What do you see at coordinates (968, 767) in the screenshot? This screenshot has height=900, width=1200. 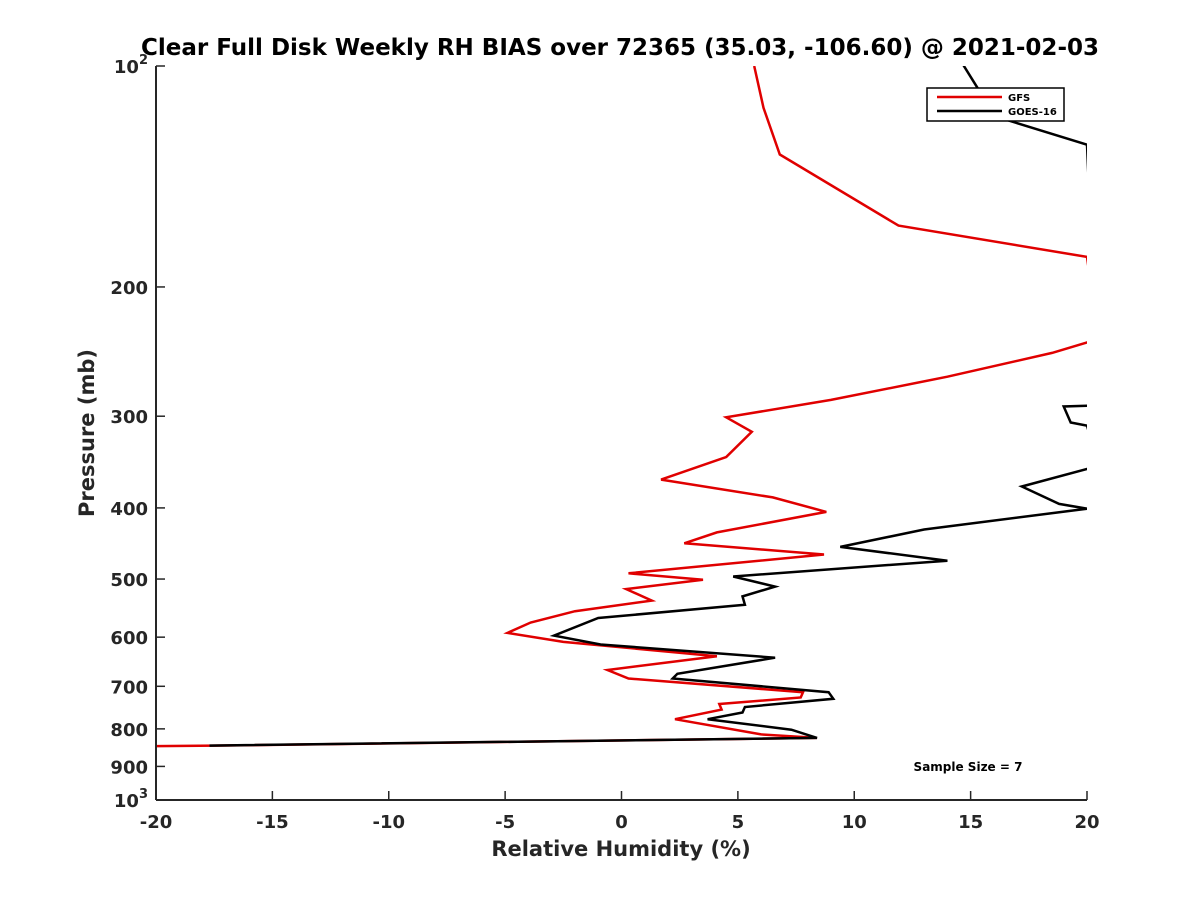 I see `sample-size-annotation: Sample Size = 7` at bounding box center [968, 767].